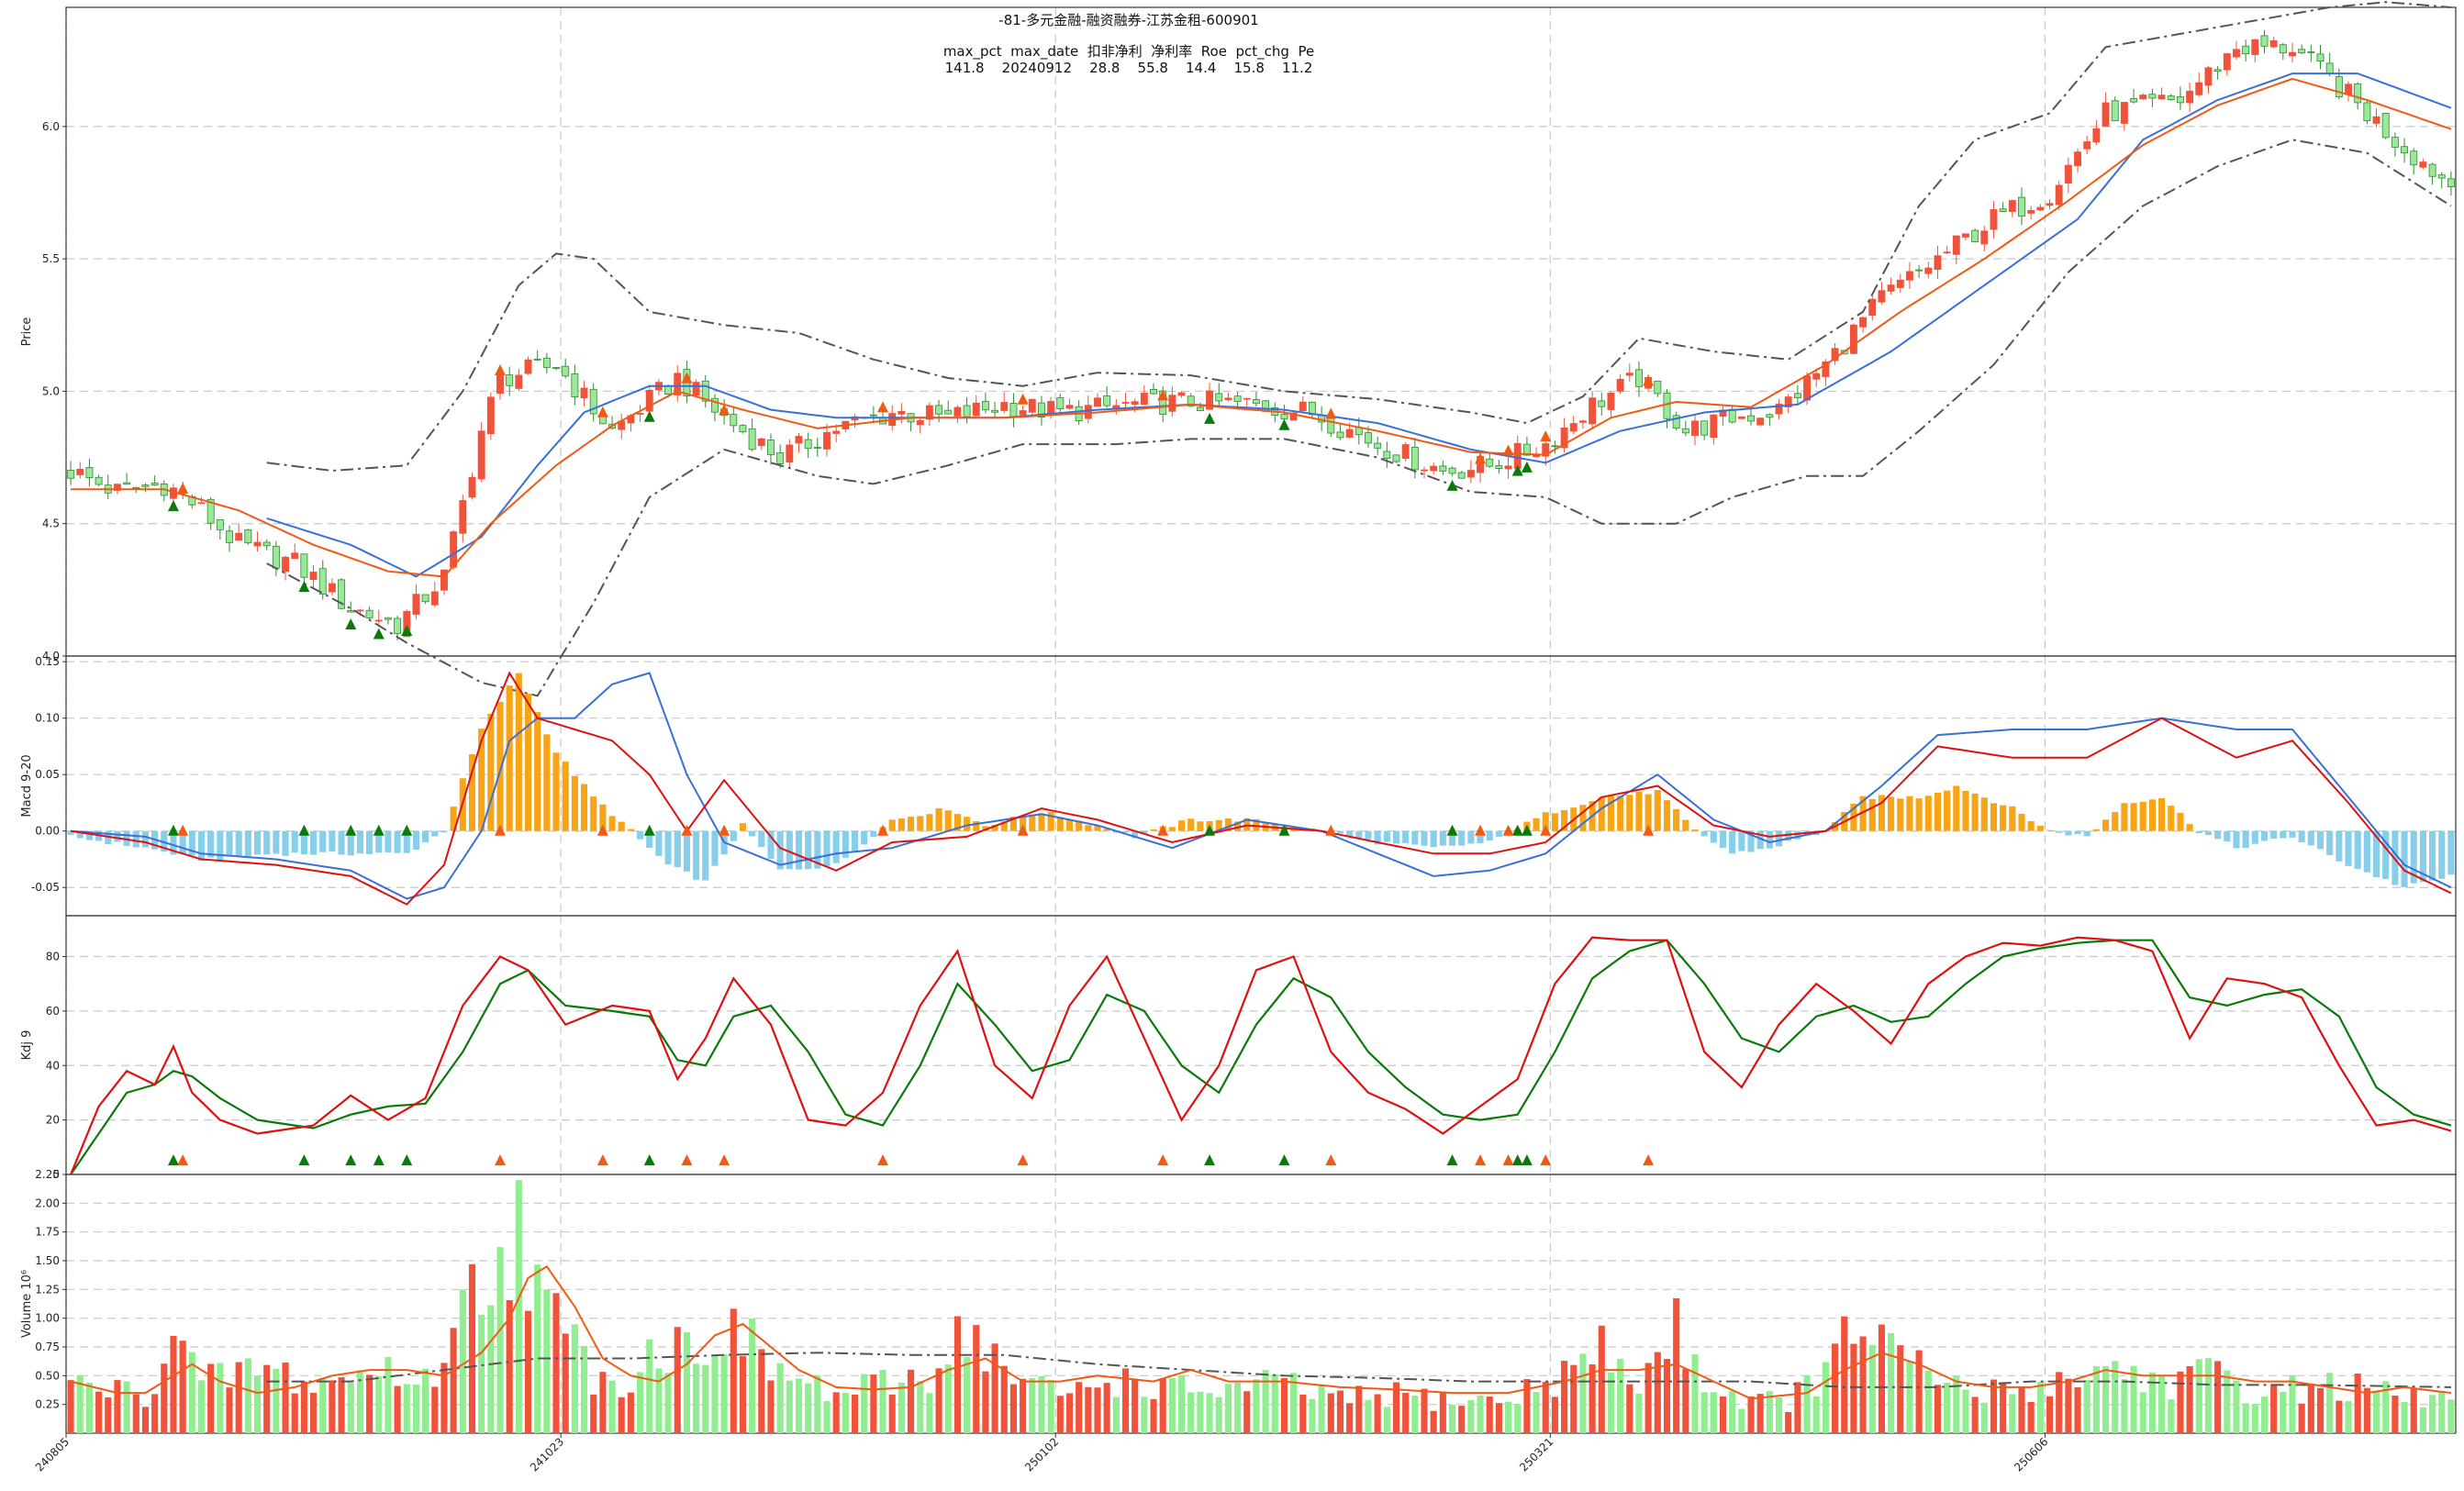 The height and width of the screenshot is (1491, 2464). What do you see at coordinates (48, 774) in the screenshot?
I see `y-tick-label: 0.05` at bounding box center [48, 774].